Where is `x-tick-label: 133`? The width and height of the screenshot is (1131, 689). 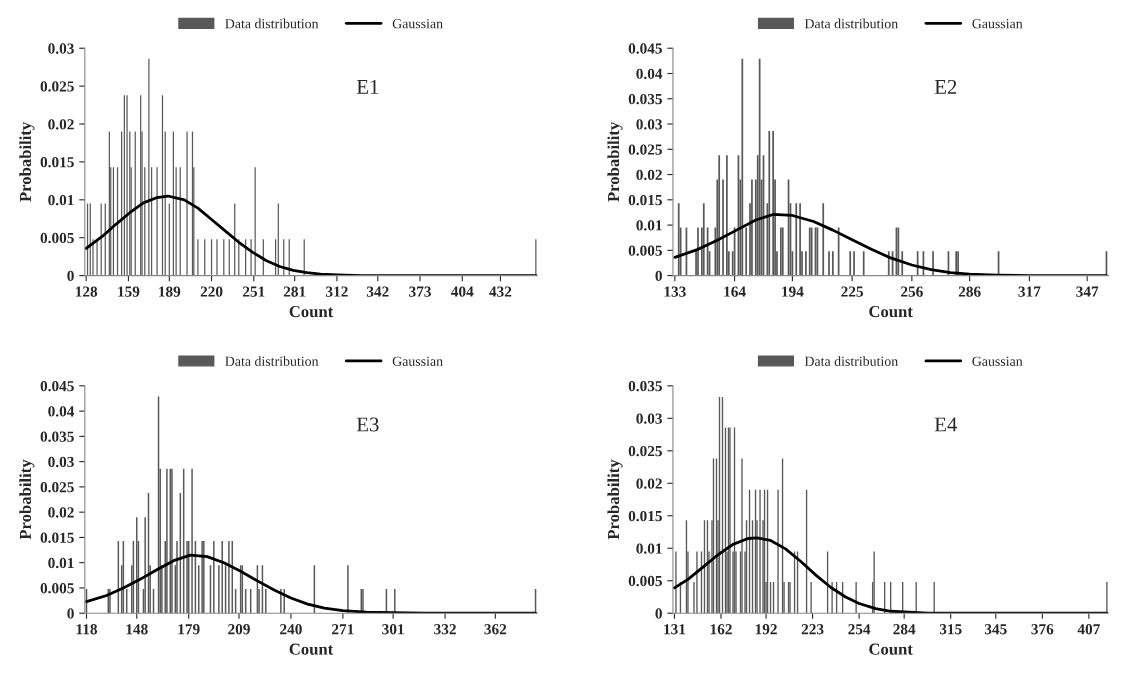 x-tick-label: 133 is located at coordinates (675, 291).